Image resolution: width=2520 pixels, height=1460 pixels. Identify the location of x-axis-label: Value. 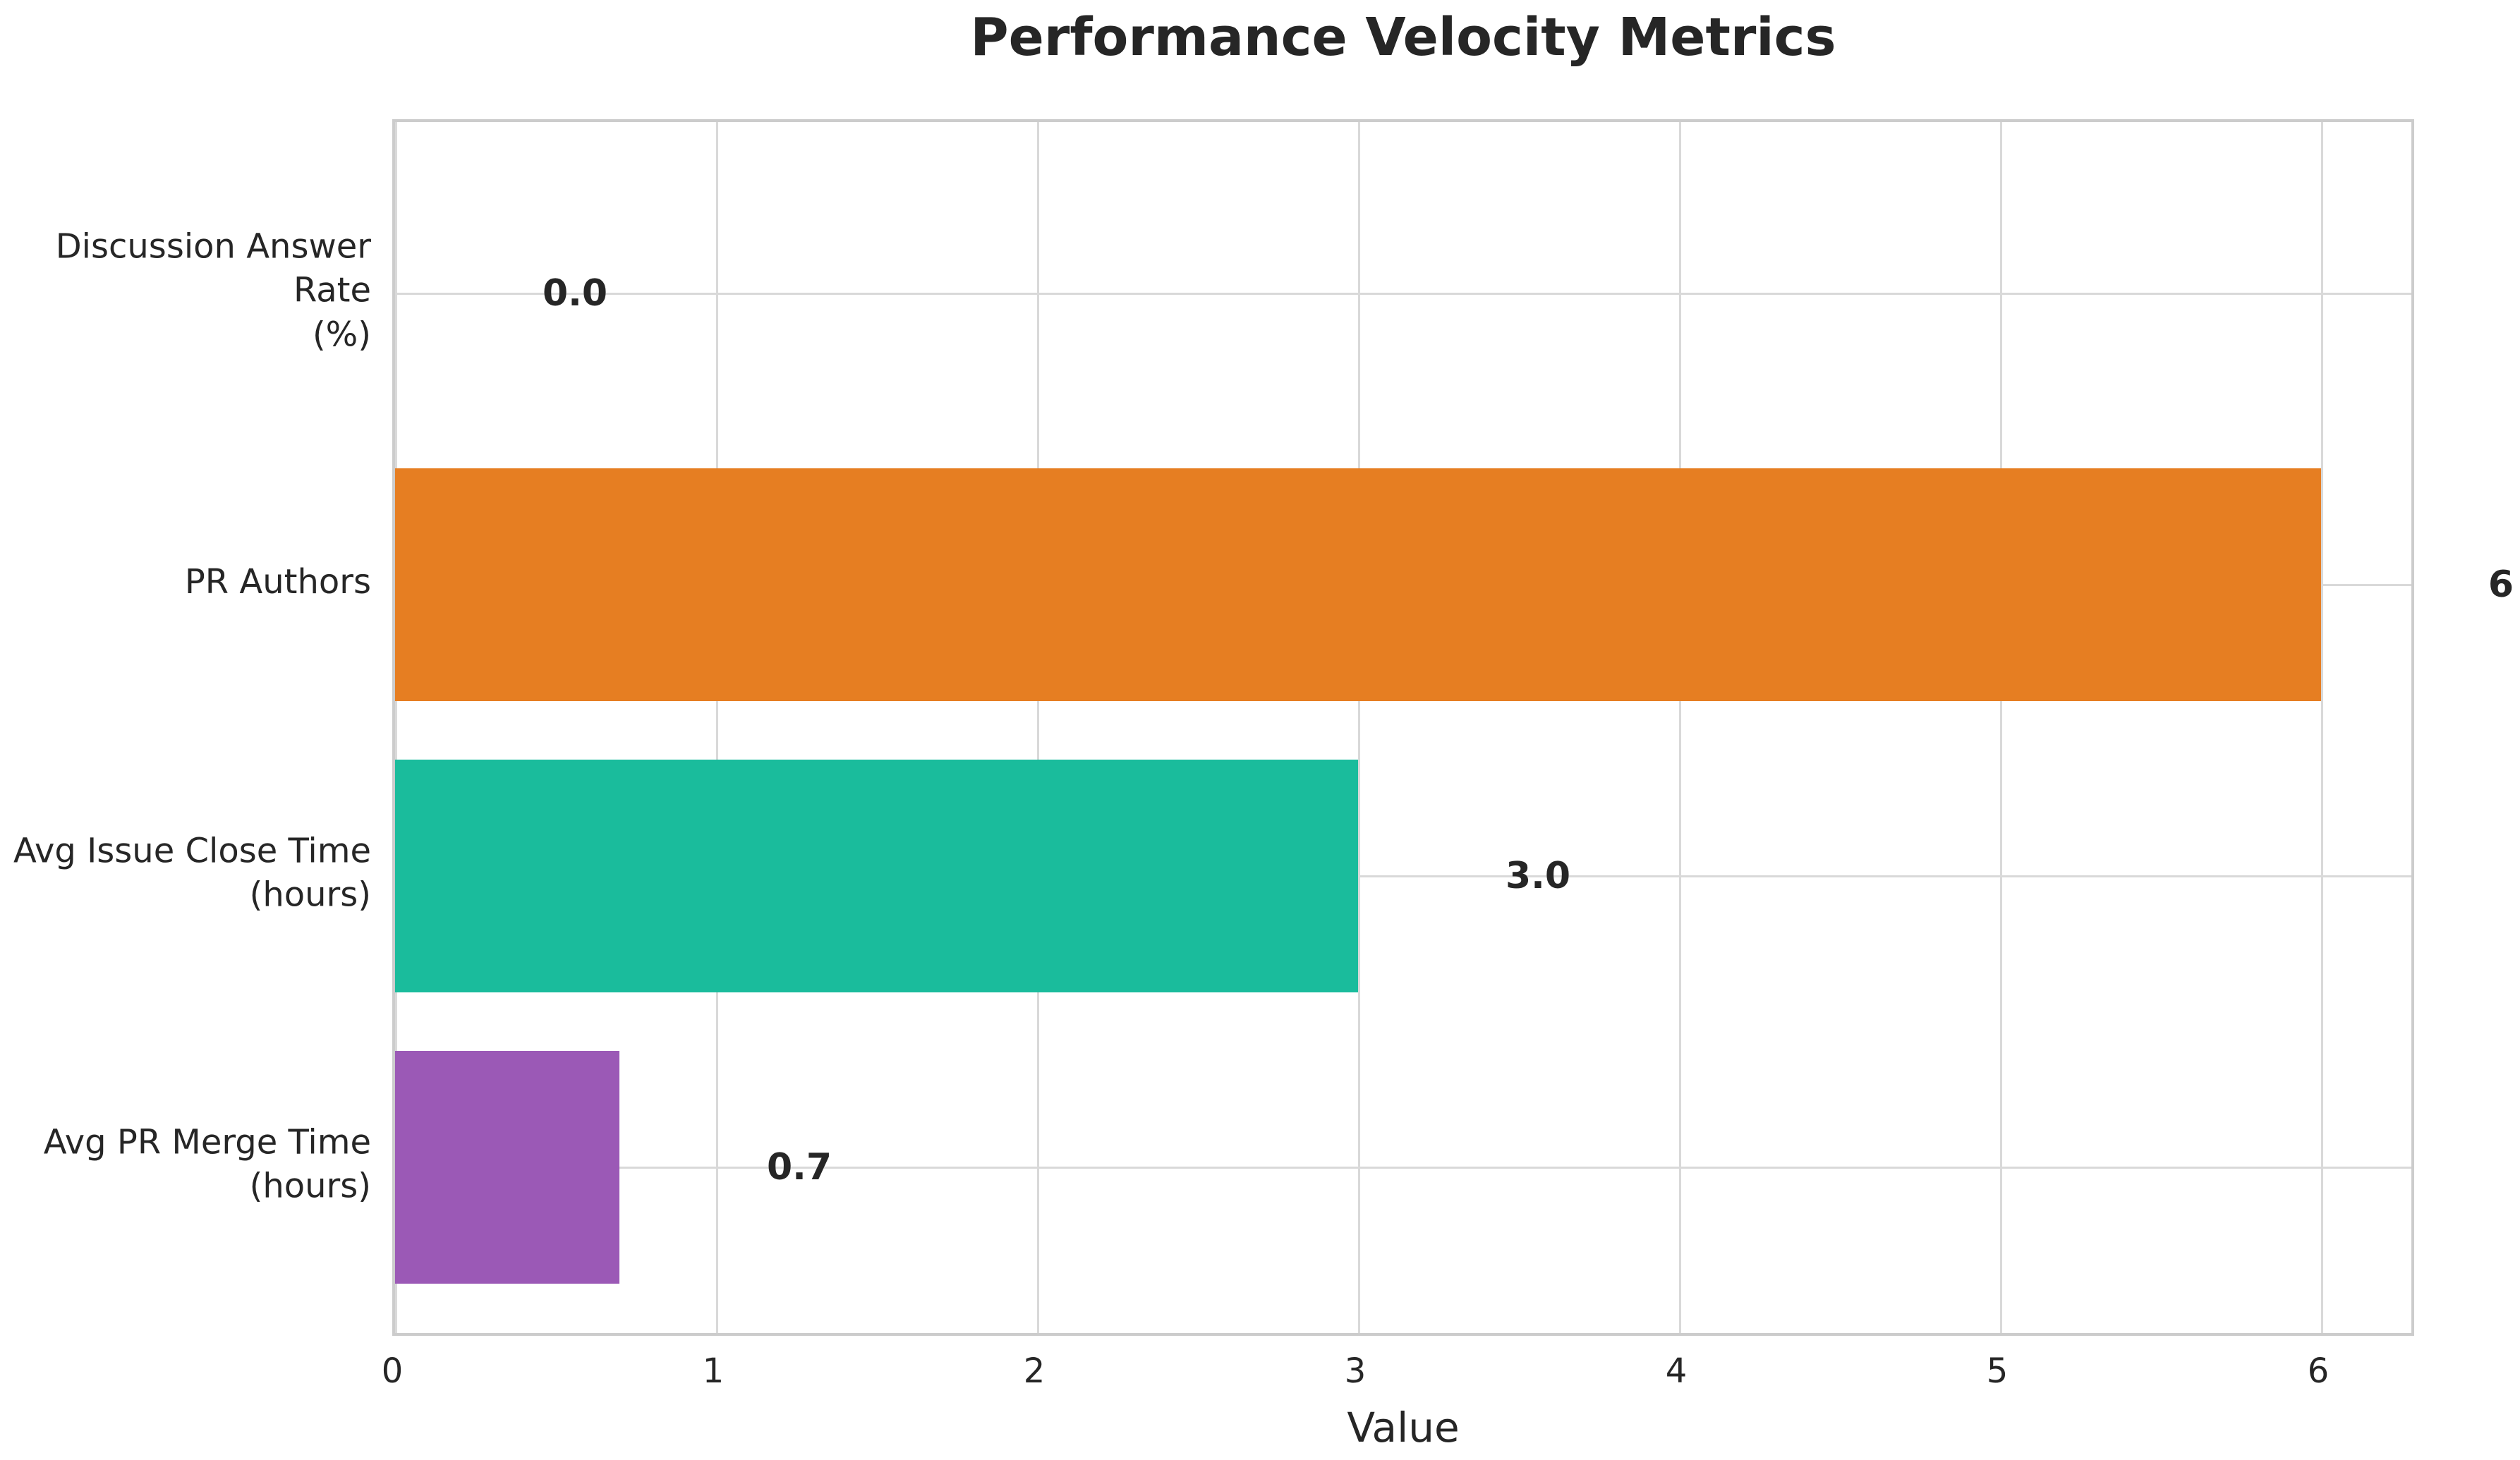
(1403, 1428).